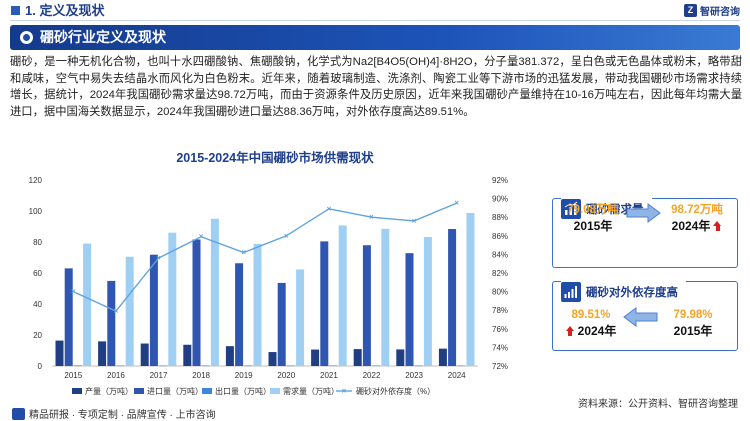 Image resolution: width=750 pixels, height=421 pixels. Describe the element at coordinates (500, 329) in the screenshot. I see `y-right-tick-label: 76%` at that location.